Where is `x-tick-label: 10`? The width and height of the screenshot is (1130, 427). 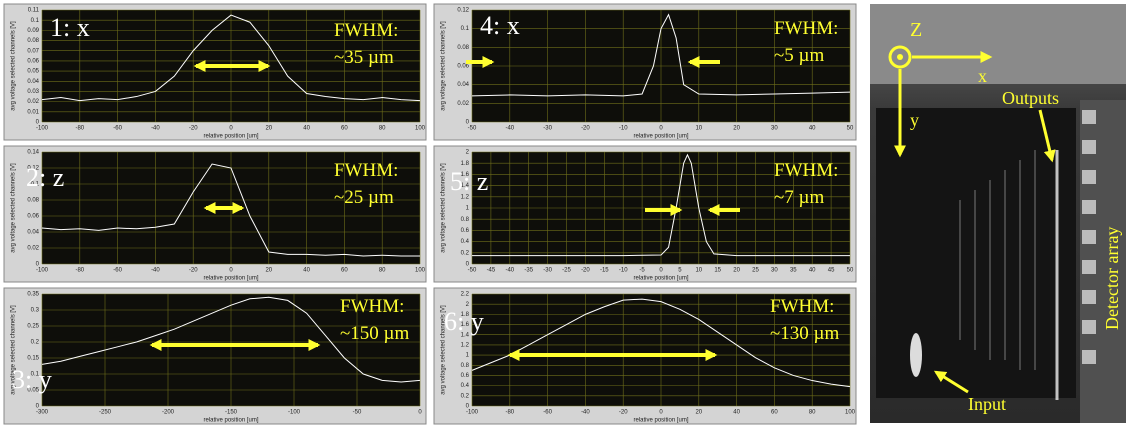
x-tick-label: 10 is located at coordinates (698, 271).